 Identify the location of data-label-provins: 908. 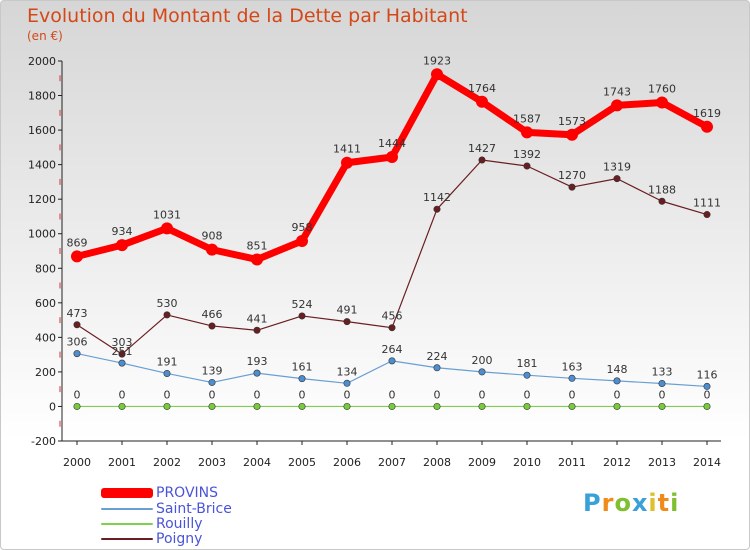
(212, 236).